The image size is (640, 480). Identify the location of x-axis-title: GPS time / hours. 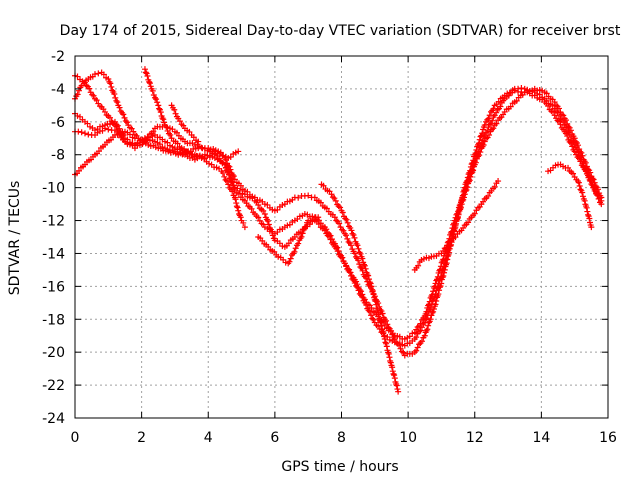
(339, 467).